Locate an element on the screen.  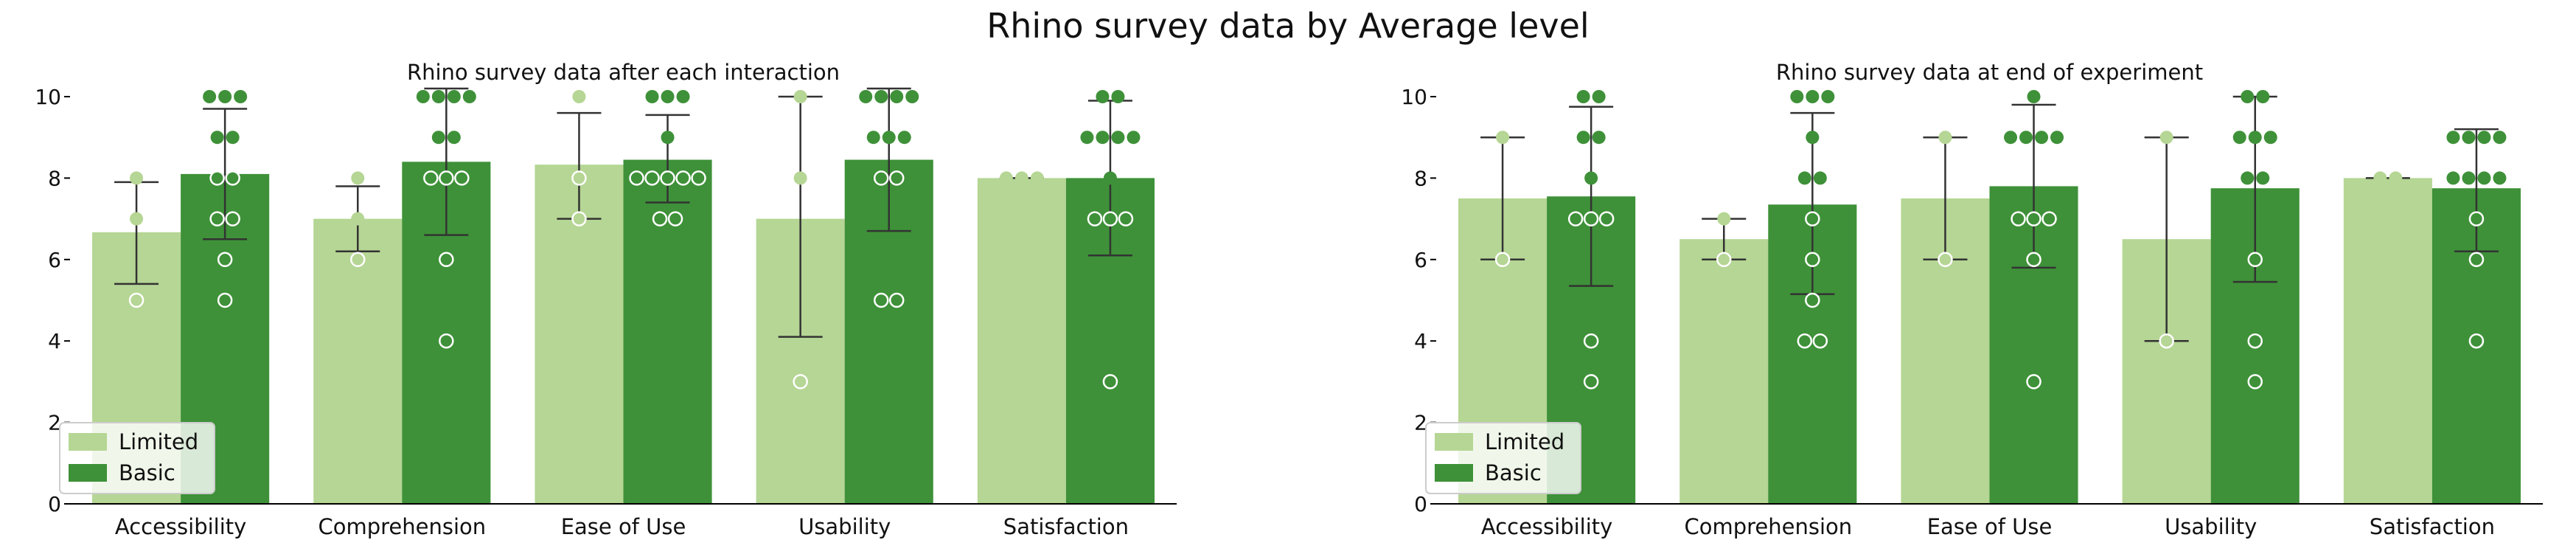
y-tick-label: 8 is located at coordinates (1420, 178).